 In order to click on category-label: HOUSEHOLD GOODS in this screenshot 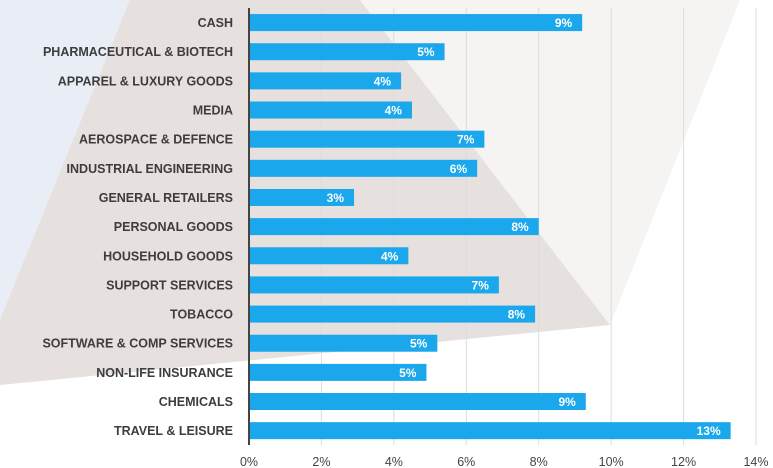, I will do `click(168, 256)`.